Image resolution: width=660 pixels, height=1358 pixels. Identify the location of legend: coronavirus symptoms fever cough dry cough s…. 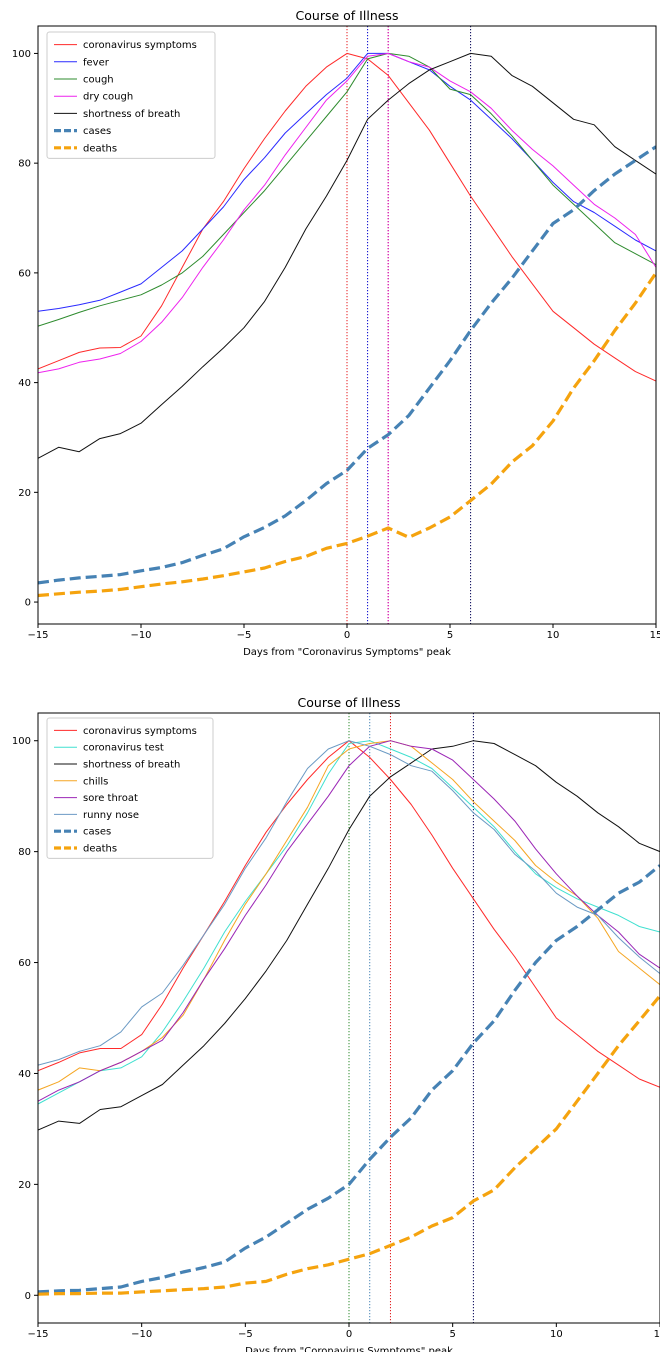
(131, 95).